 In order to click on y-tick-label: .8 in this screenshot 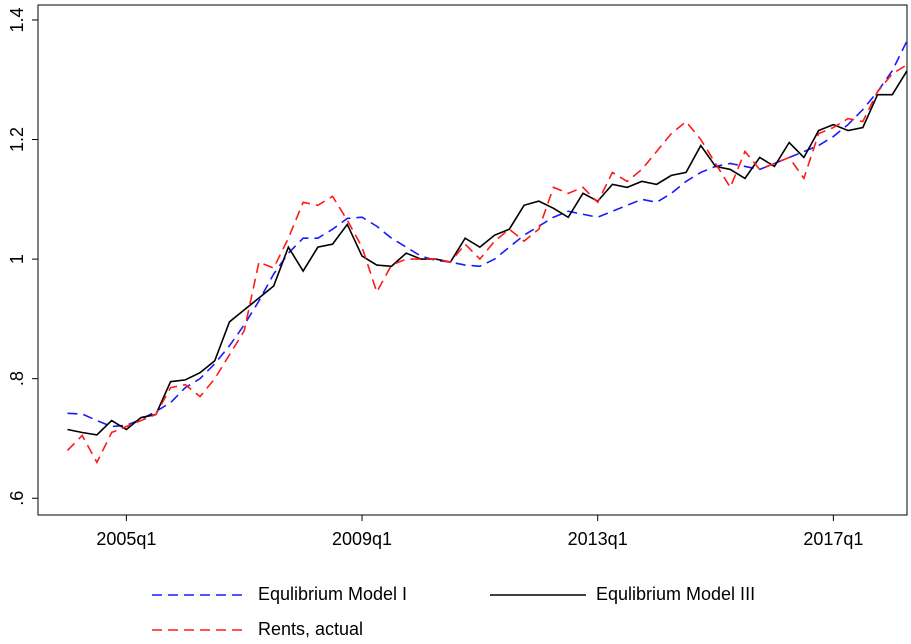, I will do `click(17, 378)`.